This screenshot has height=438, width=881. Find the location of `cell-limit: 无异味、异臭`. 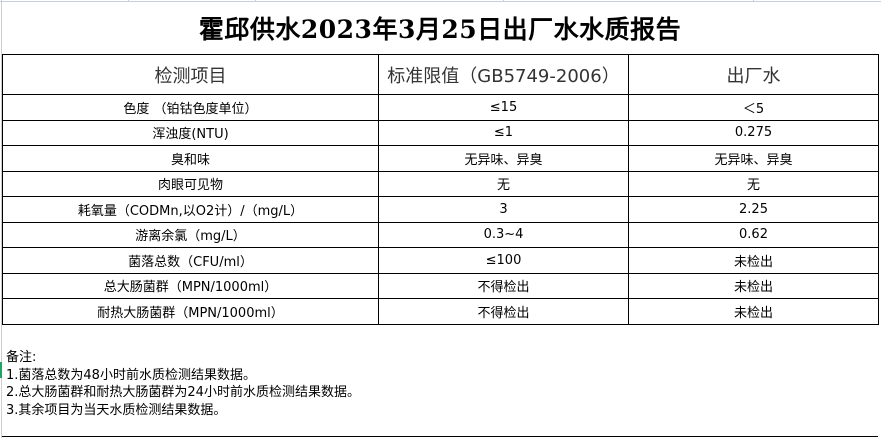

cell-limit: 无异味、异臭 is located at coordinates (503, 158).